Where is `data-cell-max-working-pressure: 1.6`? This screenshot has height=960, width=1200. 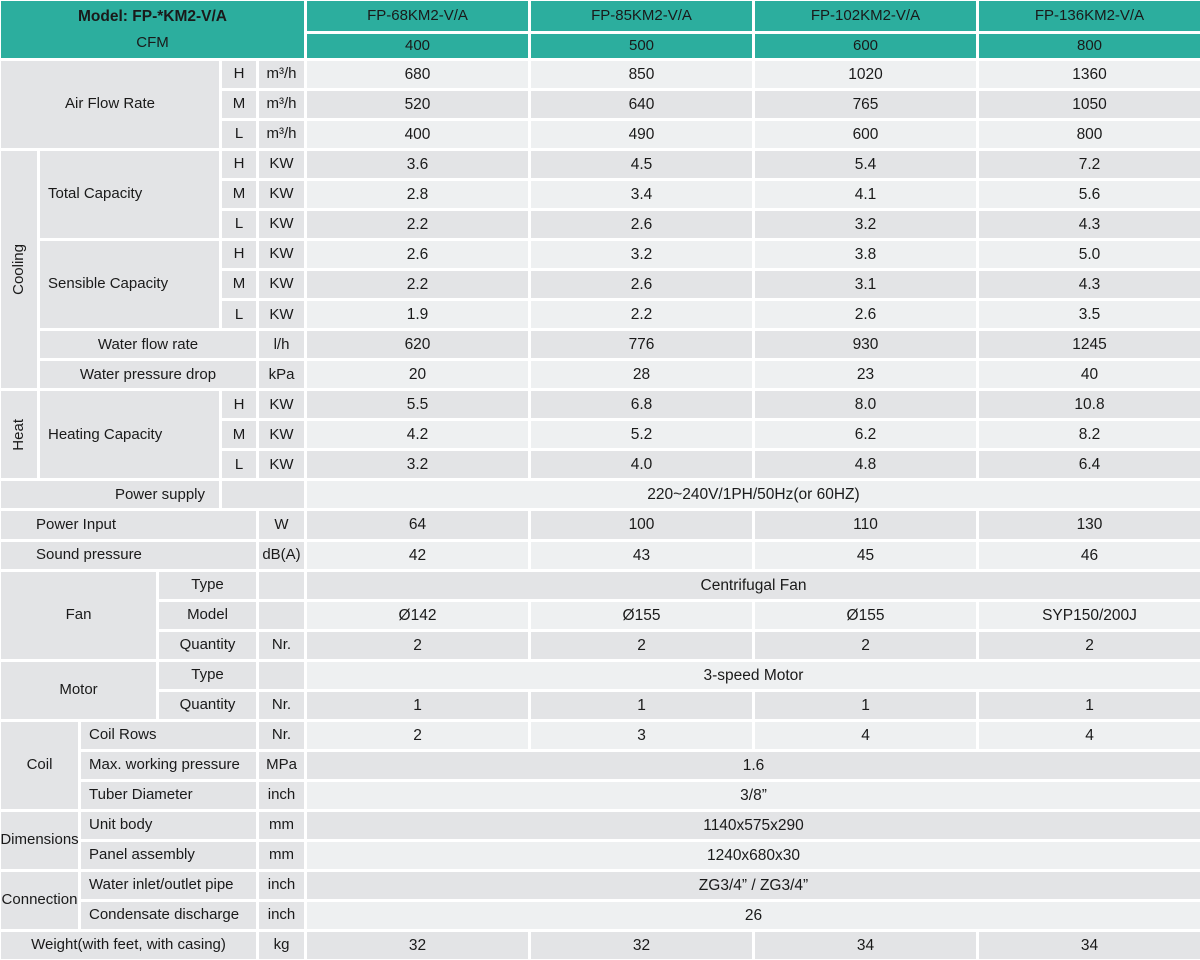 data-cell-max-working-pressure: 1.6 is located at coordinates (753, 765).